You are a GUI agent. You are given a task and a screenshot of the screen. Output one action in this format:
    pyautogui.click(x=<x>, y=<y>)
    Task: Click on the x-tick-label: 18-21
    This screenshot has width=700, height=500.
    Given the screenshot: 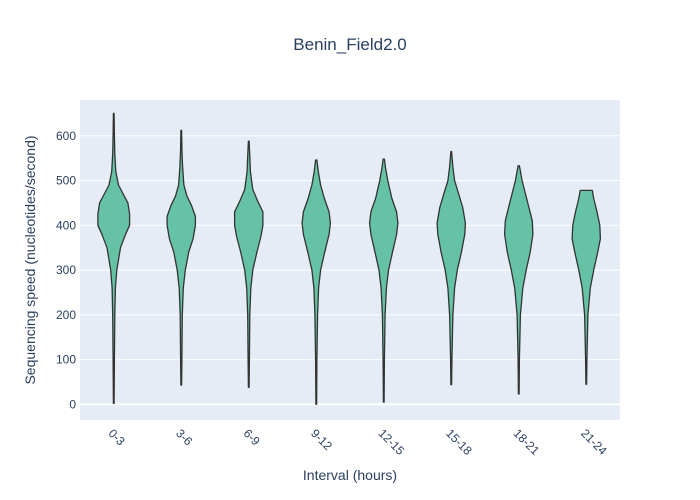 What is the action you would take?
    pyautogui.click(x=527, y=442)
    